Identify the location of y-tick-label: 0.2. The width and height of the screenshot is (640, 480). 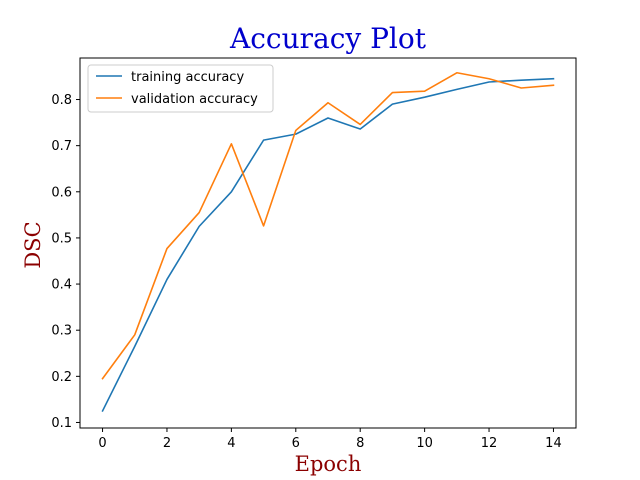
(61, 377).